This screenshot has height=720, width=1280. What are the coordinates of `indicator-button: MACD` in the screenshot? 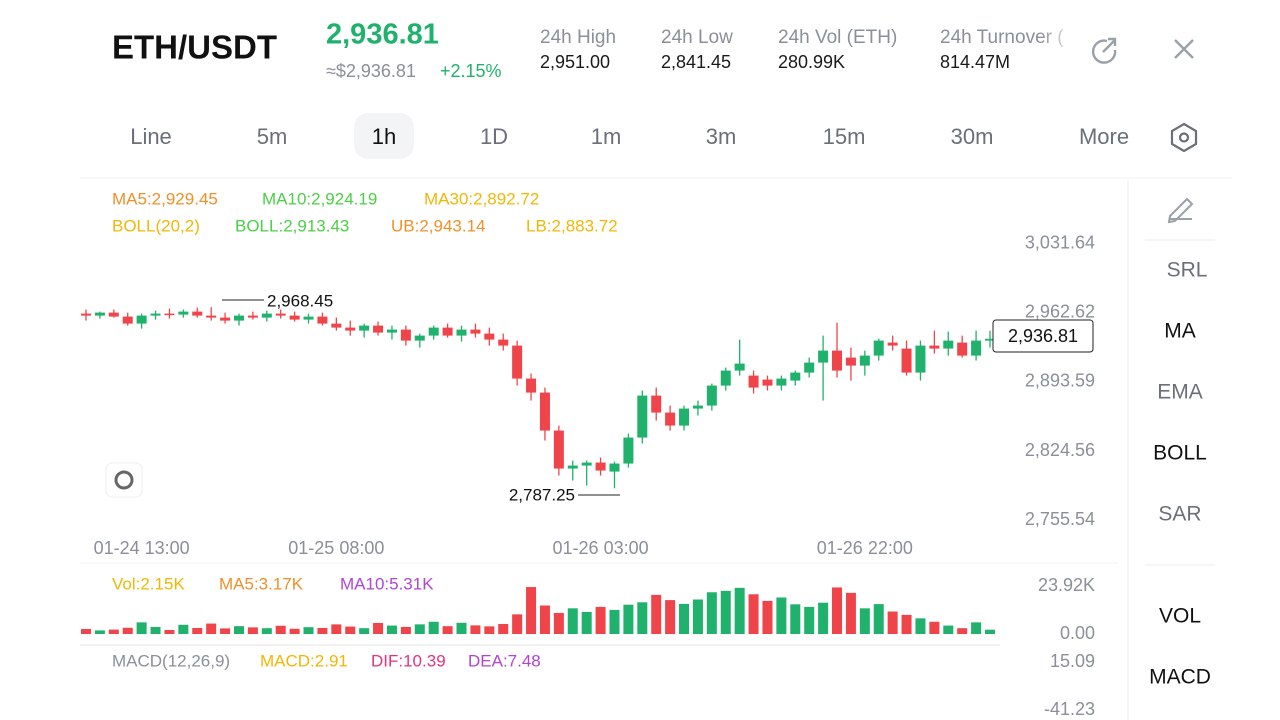 It's located at (1180, 677).